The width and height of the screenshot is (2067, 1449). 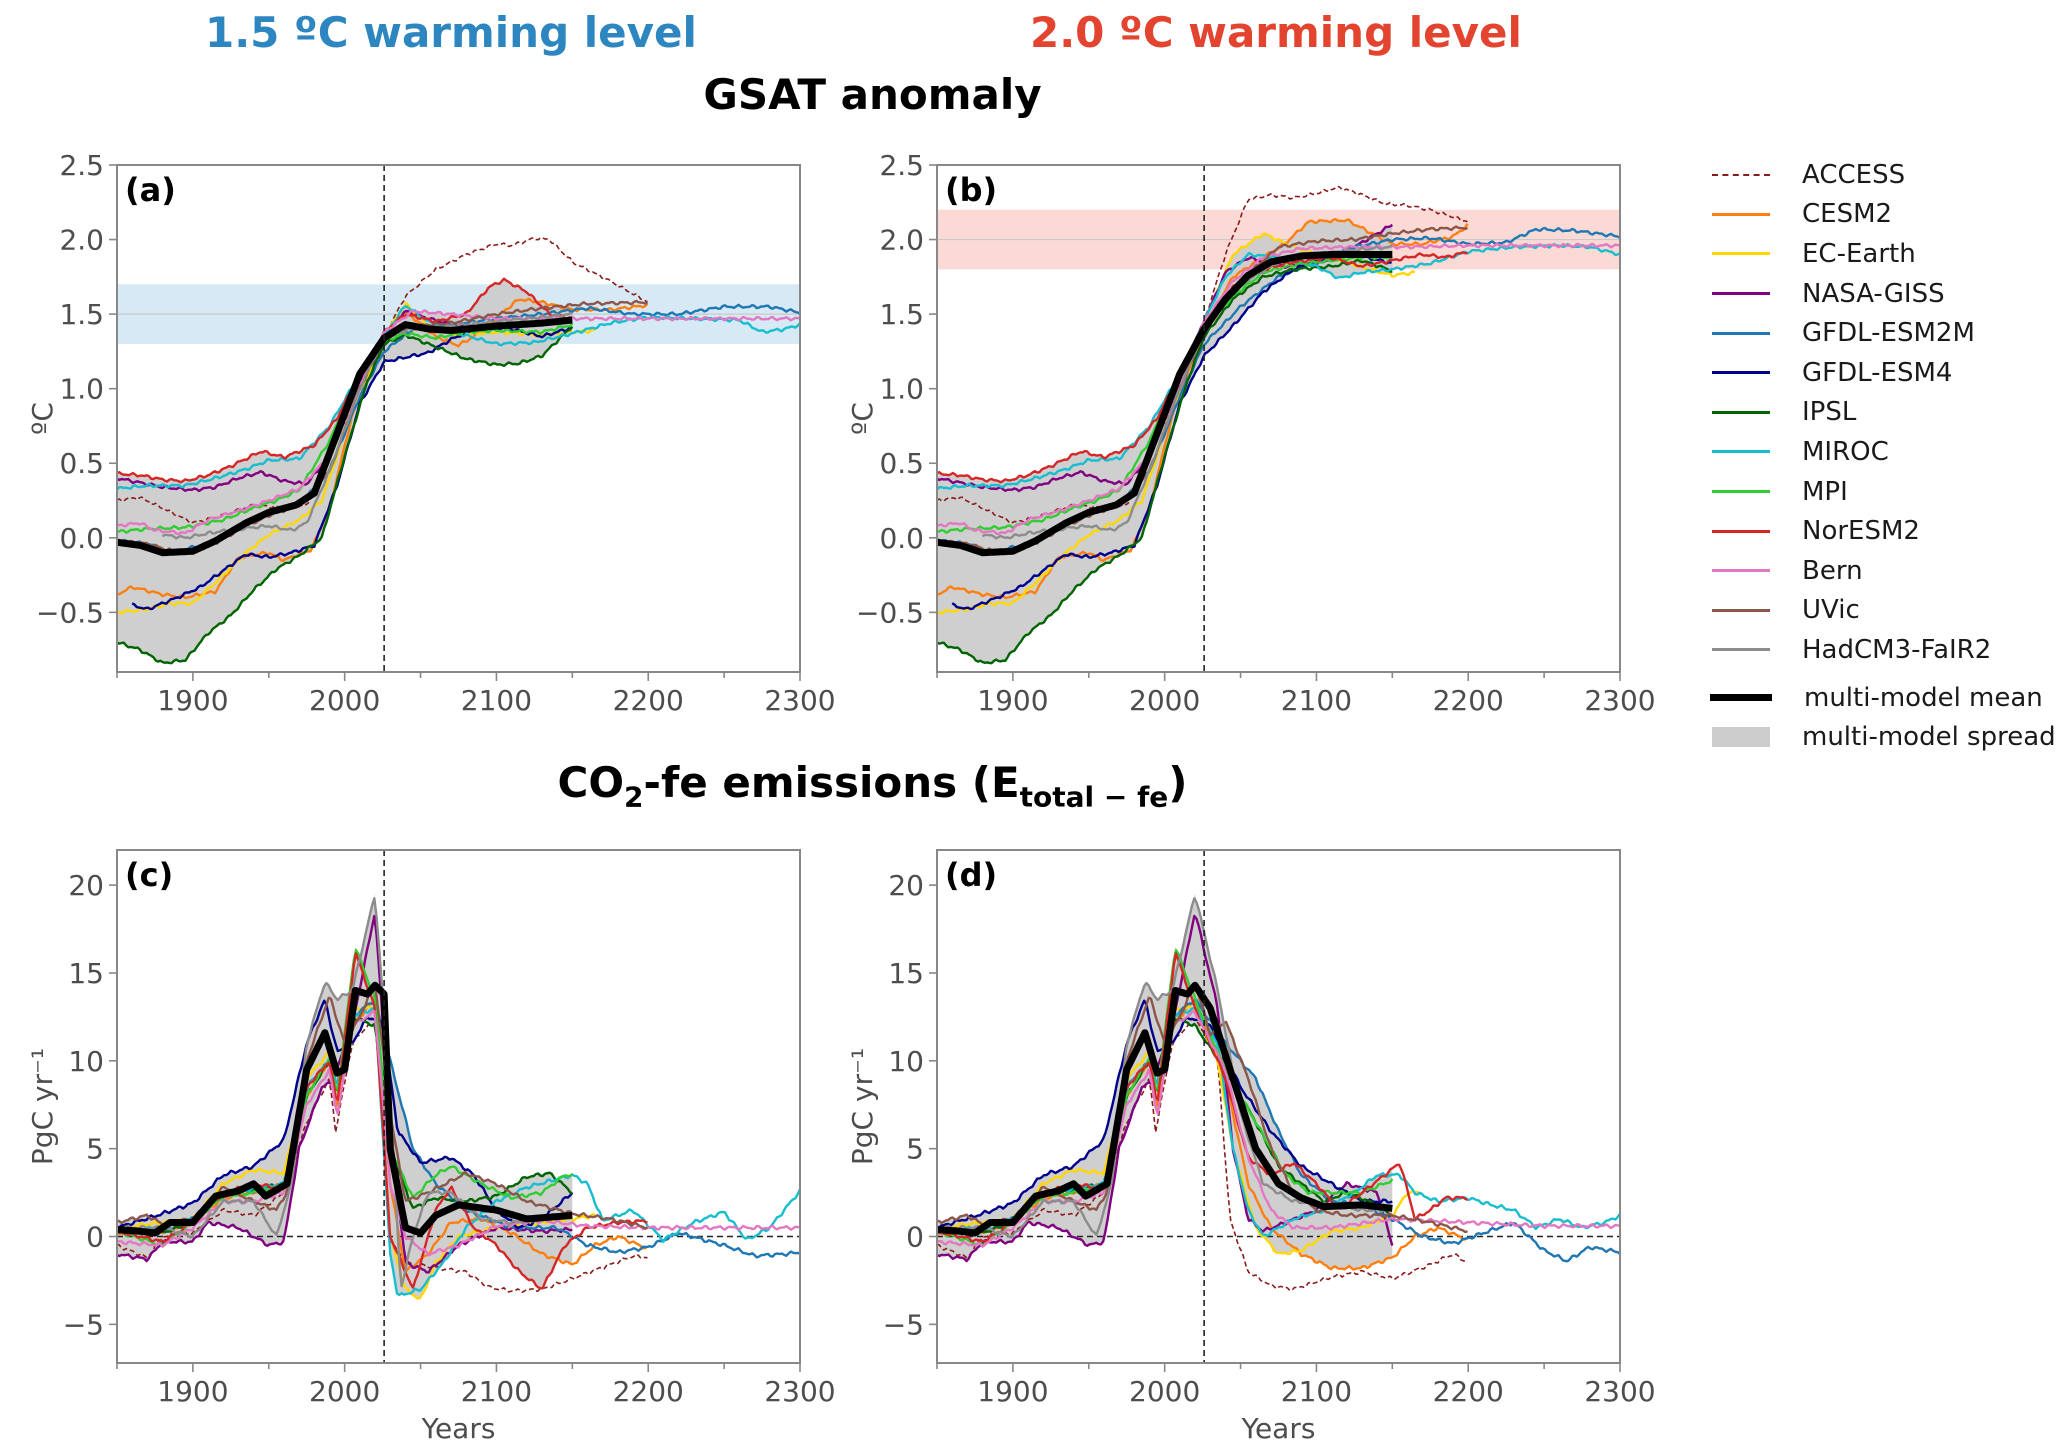 I want to click on x-axis-label: Years, so click(x=458, y=1428).